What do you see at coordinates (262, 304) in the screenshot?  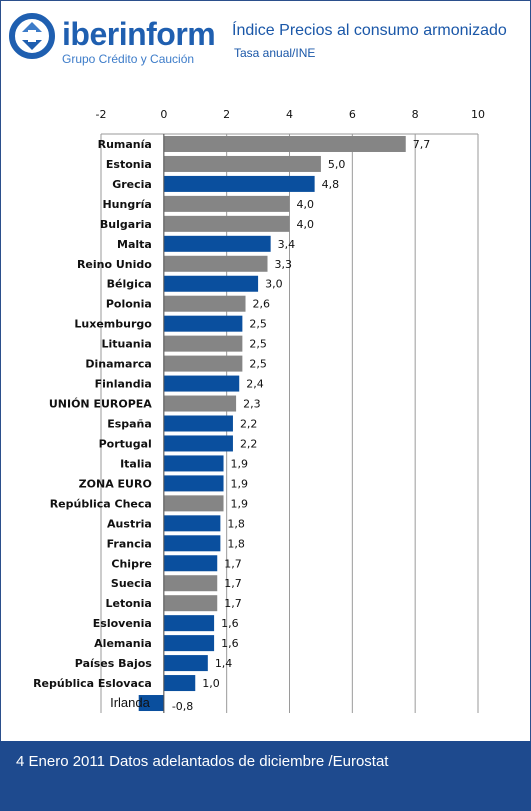 I see `data-label: 2,6` at bounding box center [262, 304].